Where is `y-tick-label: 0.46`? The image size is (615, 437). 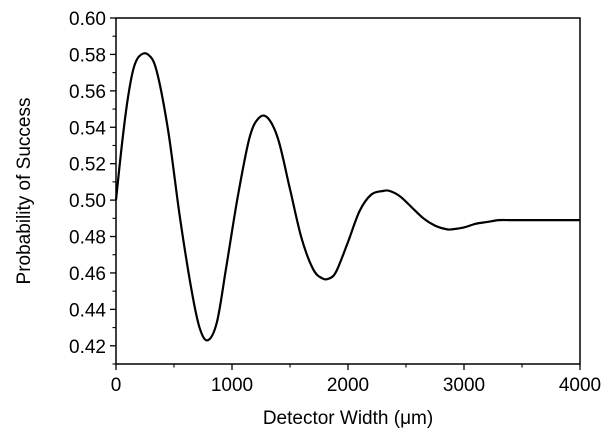 y-tick-label: 0.46 is located at coordinates (87, 274).